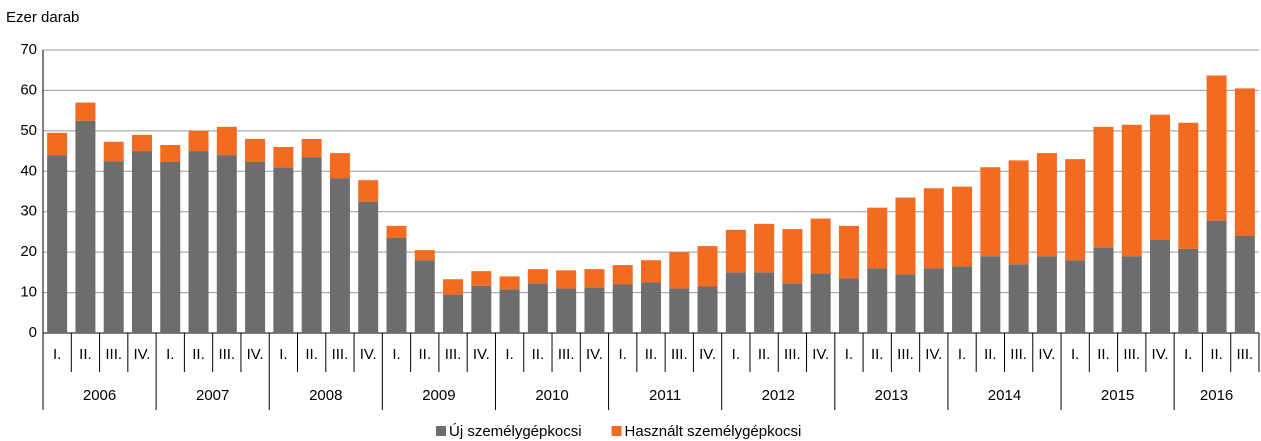 This screenshot has width=1261, height=441. Describe the element at coordinates (1216, 395) in the screenshot. I see `group-label: 2016` at that location.